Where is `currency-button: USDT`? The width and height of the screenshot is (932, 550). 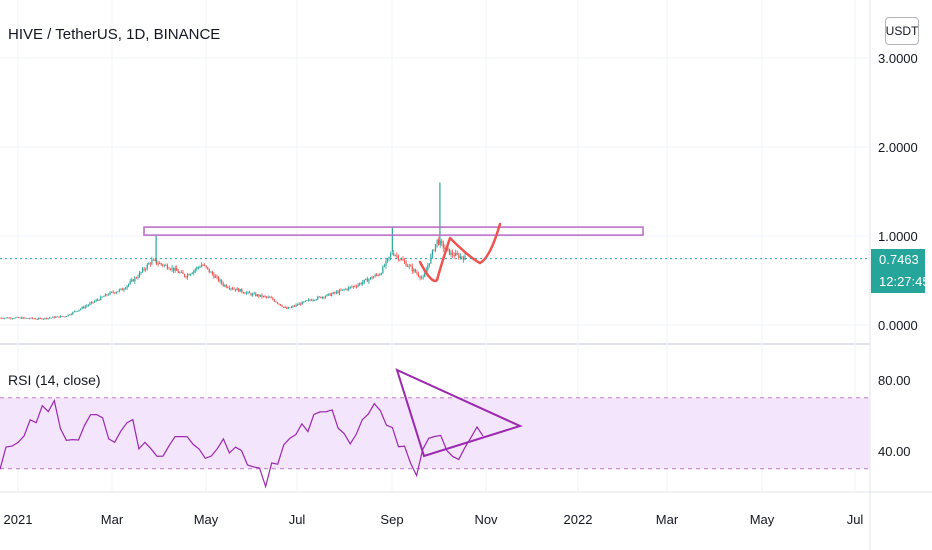
currency-button: USDT is located at coordinates (902, 31).